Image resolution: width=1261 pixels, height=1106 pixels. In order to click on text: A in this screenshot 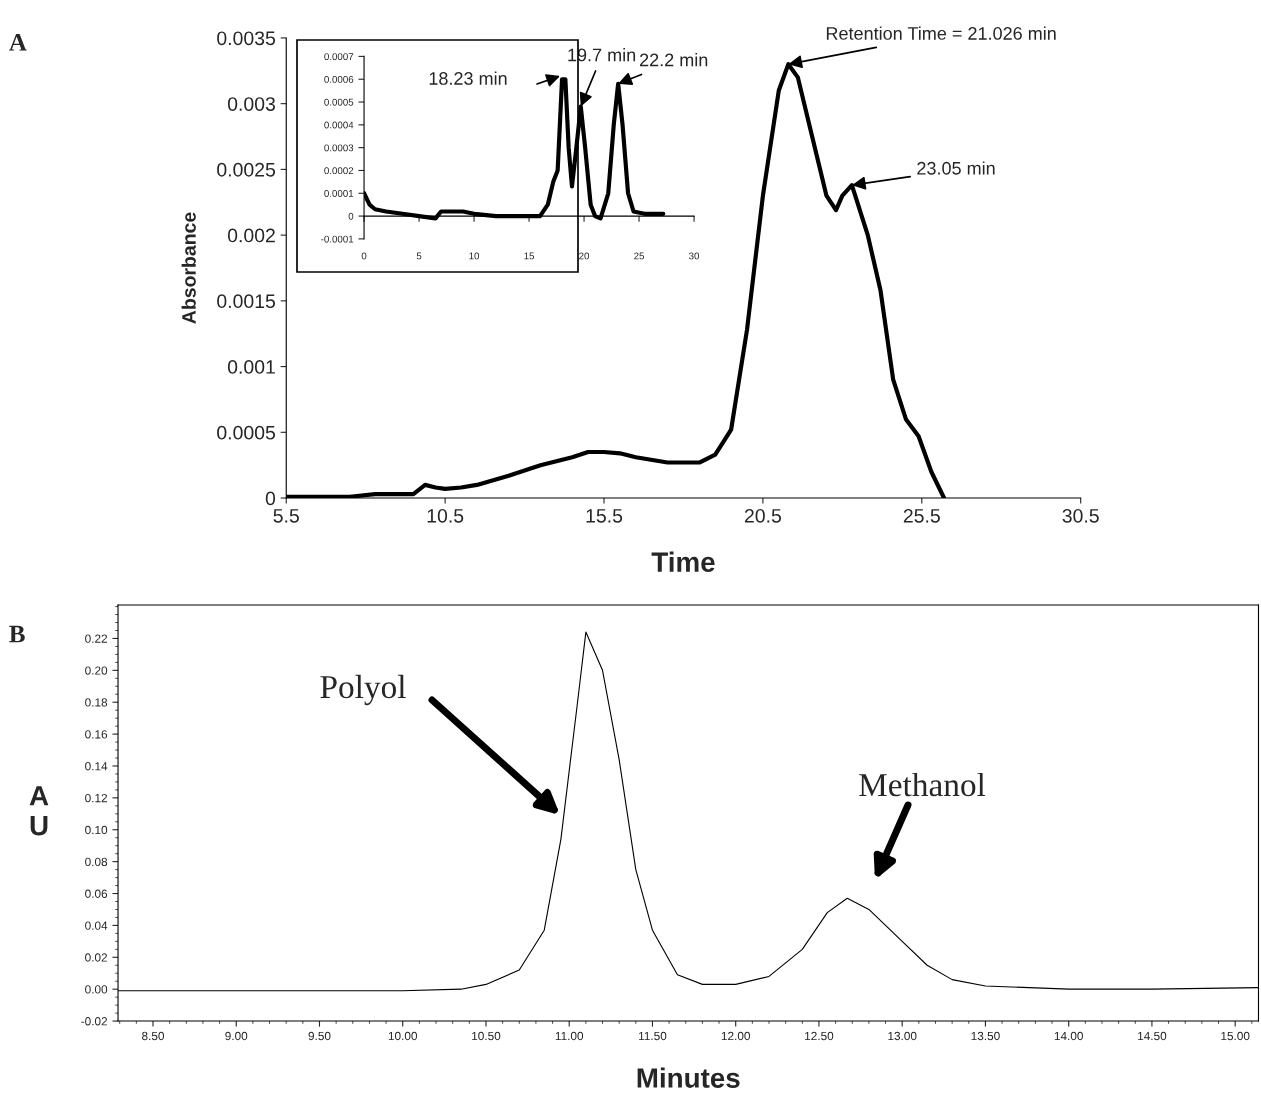, I will do `click(18, 42)`.